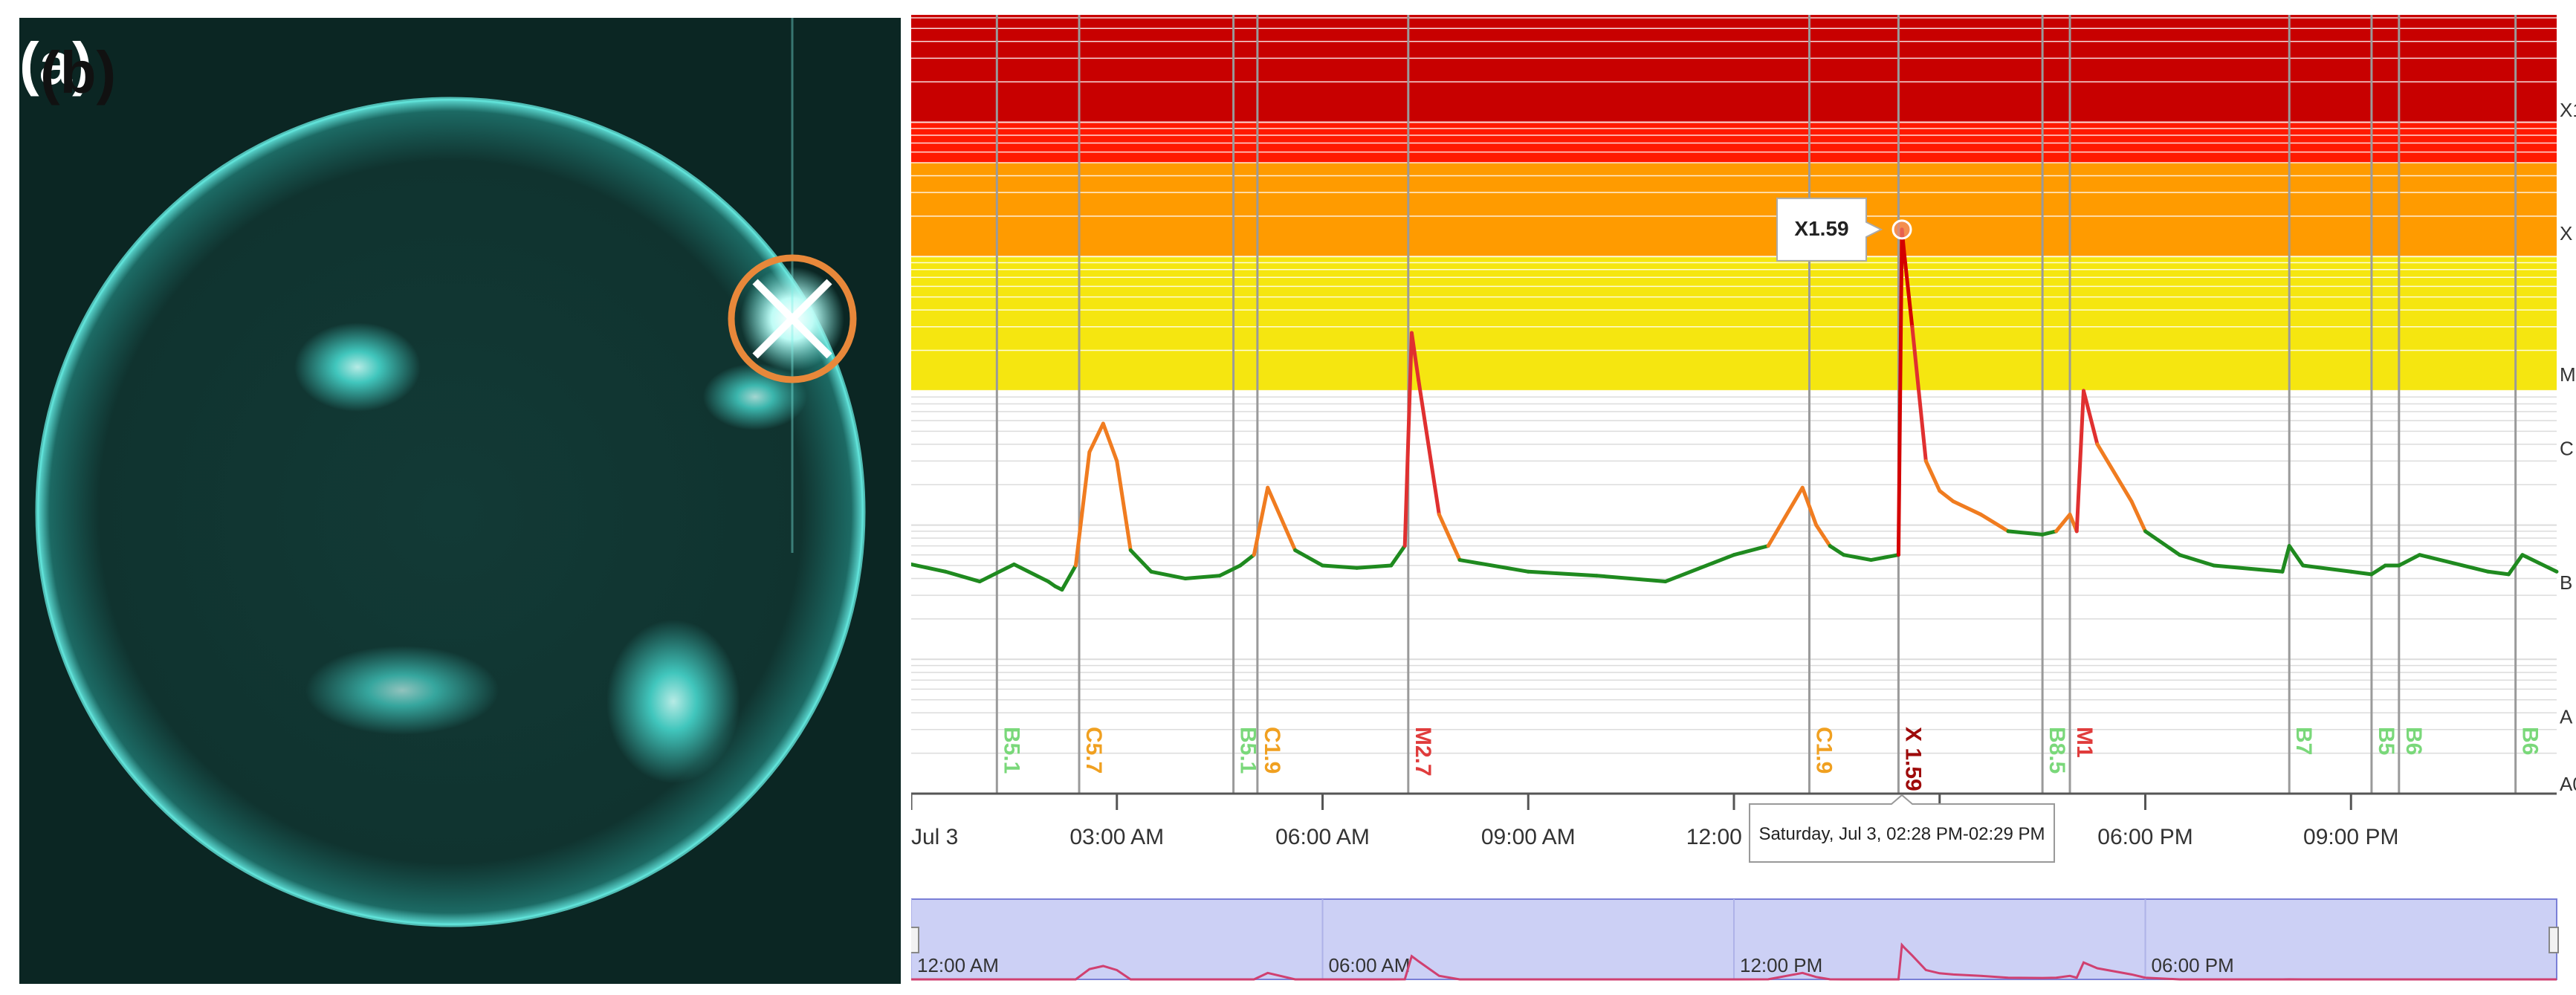 The width and height of the screenshot is (2576, 995). I want to click on panel-b-label: (b), so click(79, 72).